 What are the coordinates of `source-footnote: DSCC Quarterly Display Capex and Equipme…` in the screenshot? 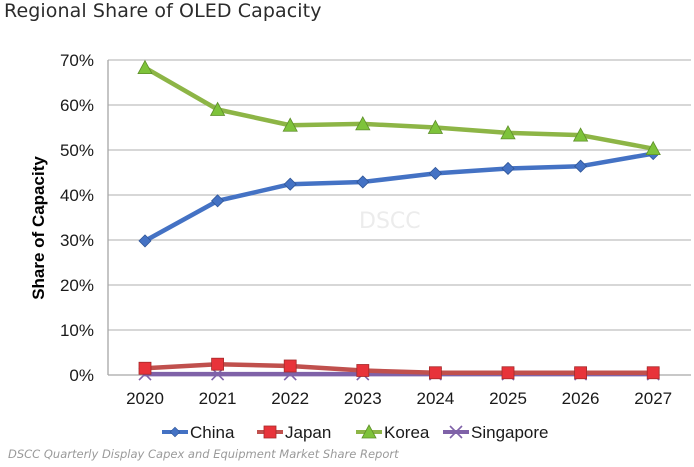 It's located at (203, 454).